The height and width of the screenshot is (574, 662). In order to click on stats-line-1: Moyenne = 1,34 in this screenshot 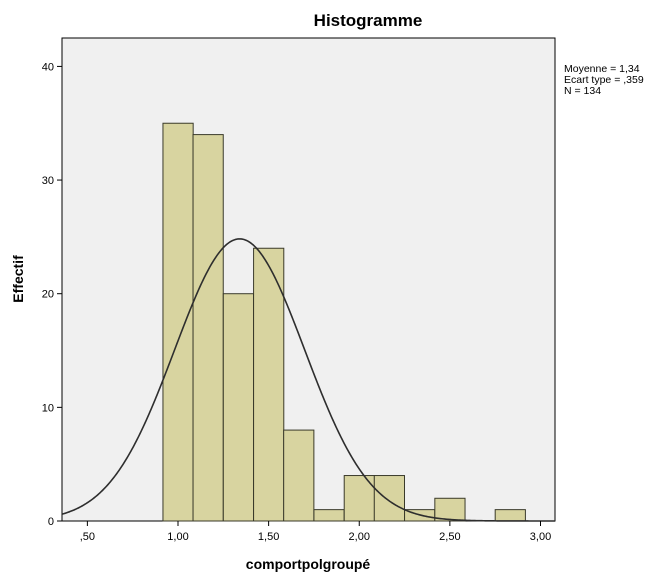, I will do `click(602, 69)`.